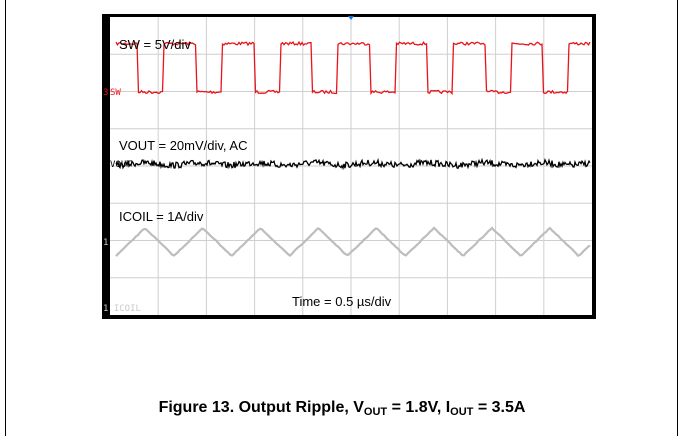 This screenshot has height=436, width=684. I want to click on caption-iout-value: = 3.5A, so click(499, 407).